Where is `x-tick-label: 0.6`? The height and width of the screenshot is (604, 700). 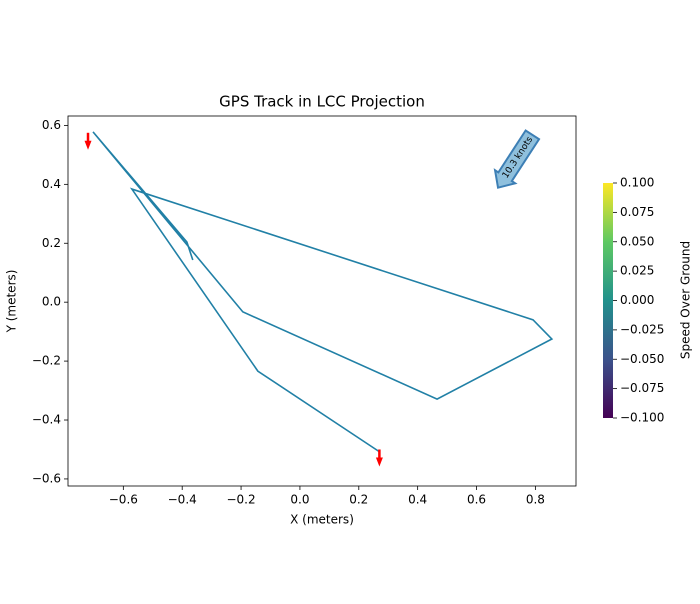
x-tick-label: 0.6 is located at coordinates (476, 500).